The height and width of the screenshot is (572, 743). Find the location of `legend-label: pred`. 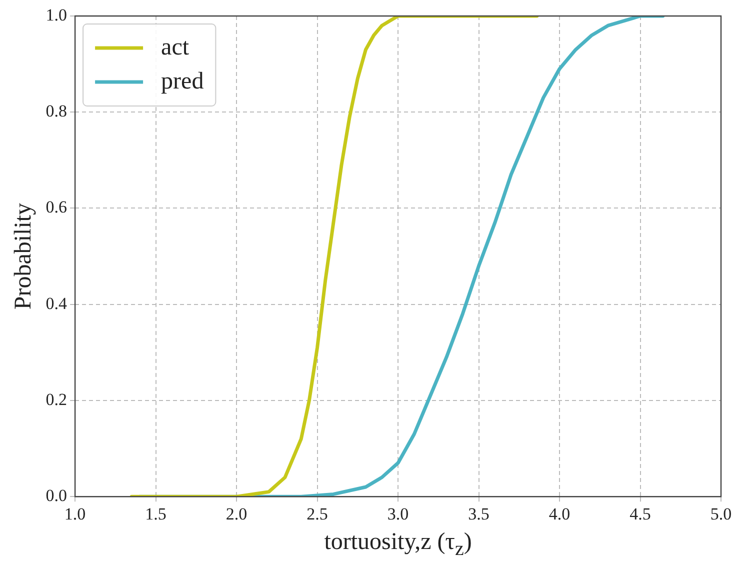

legend-label: pred is located at coordinates (182, 81).